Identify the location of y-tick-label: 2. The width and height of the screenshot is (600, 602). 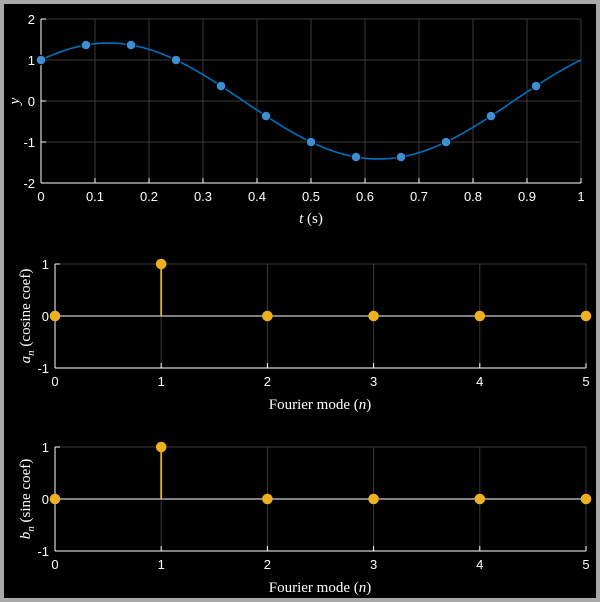
(31, 19).